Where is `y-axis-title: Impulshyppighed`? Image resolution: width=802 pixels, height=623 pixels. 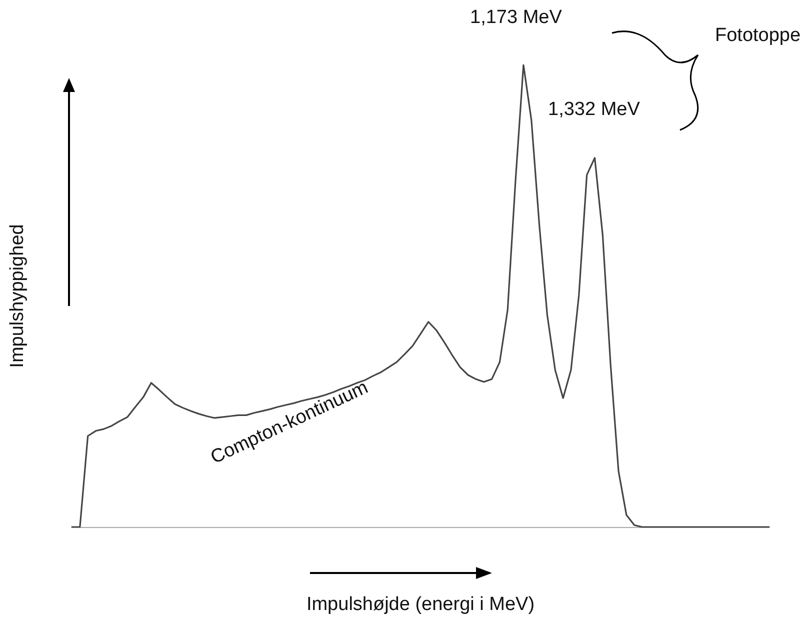
y-axis-title: Impulshyppighed is located at coordinates (17, 296).